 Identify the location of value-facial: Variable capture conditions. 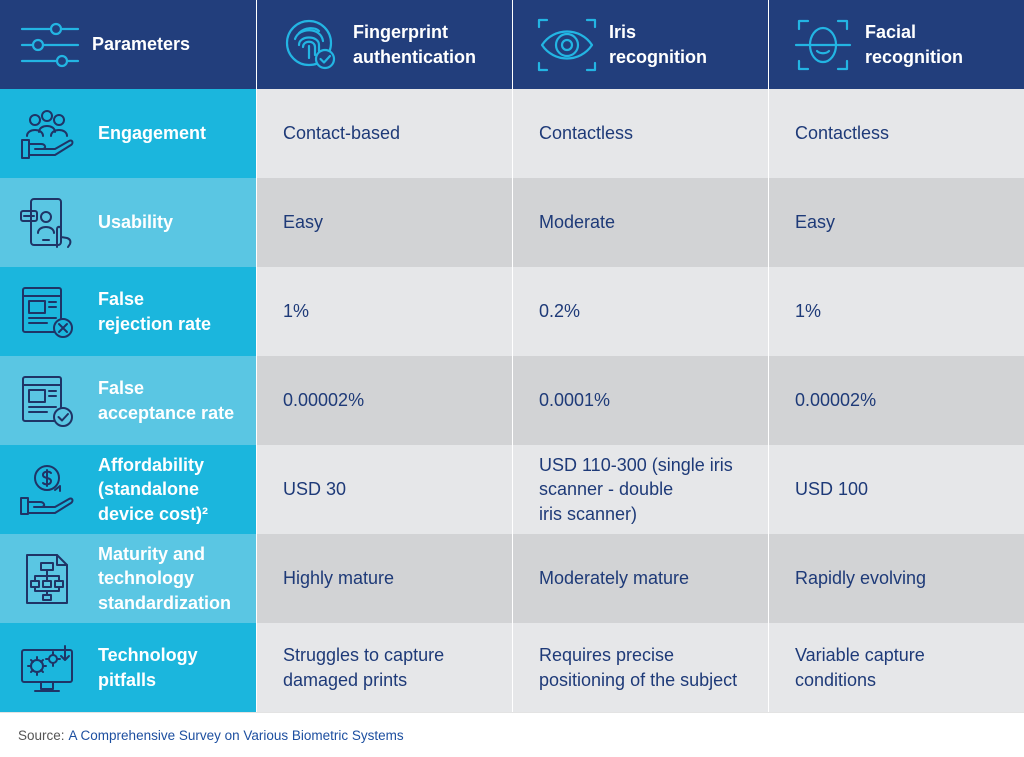
(896, 667).